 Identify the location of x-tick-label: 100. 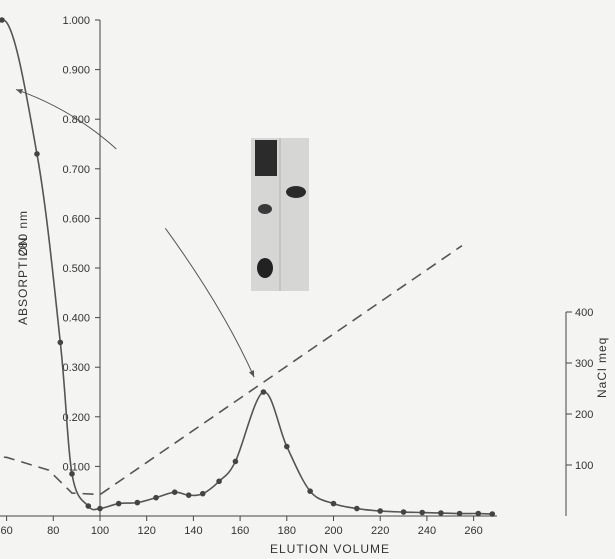
(100, 531).